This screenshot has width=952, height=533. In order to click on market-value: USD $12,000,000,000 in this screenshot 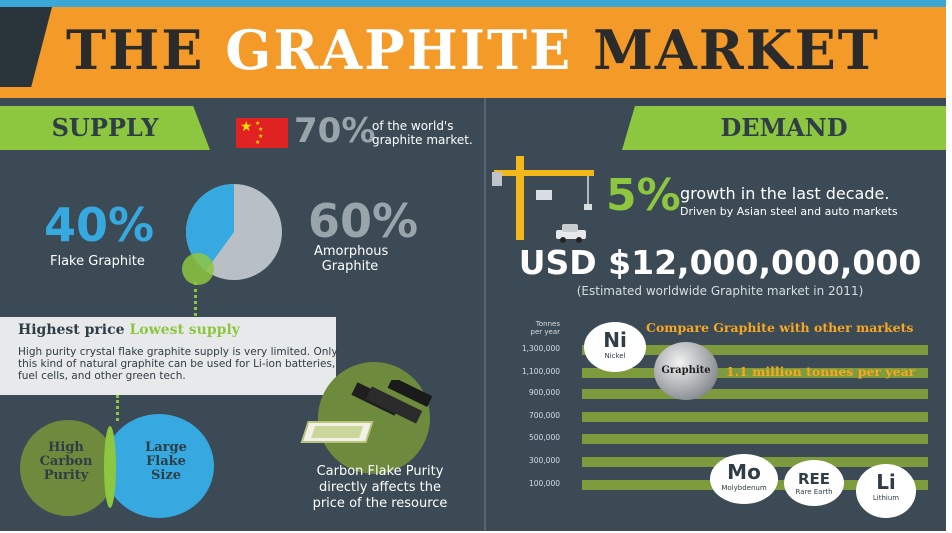, I will do `click(720, 262)`.